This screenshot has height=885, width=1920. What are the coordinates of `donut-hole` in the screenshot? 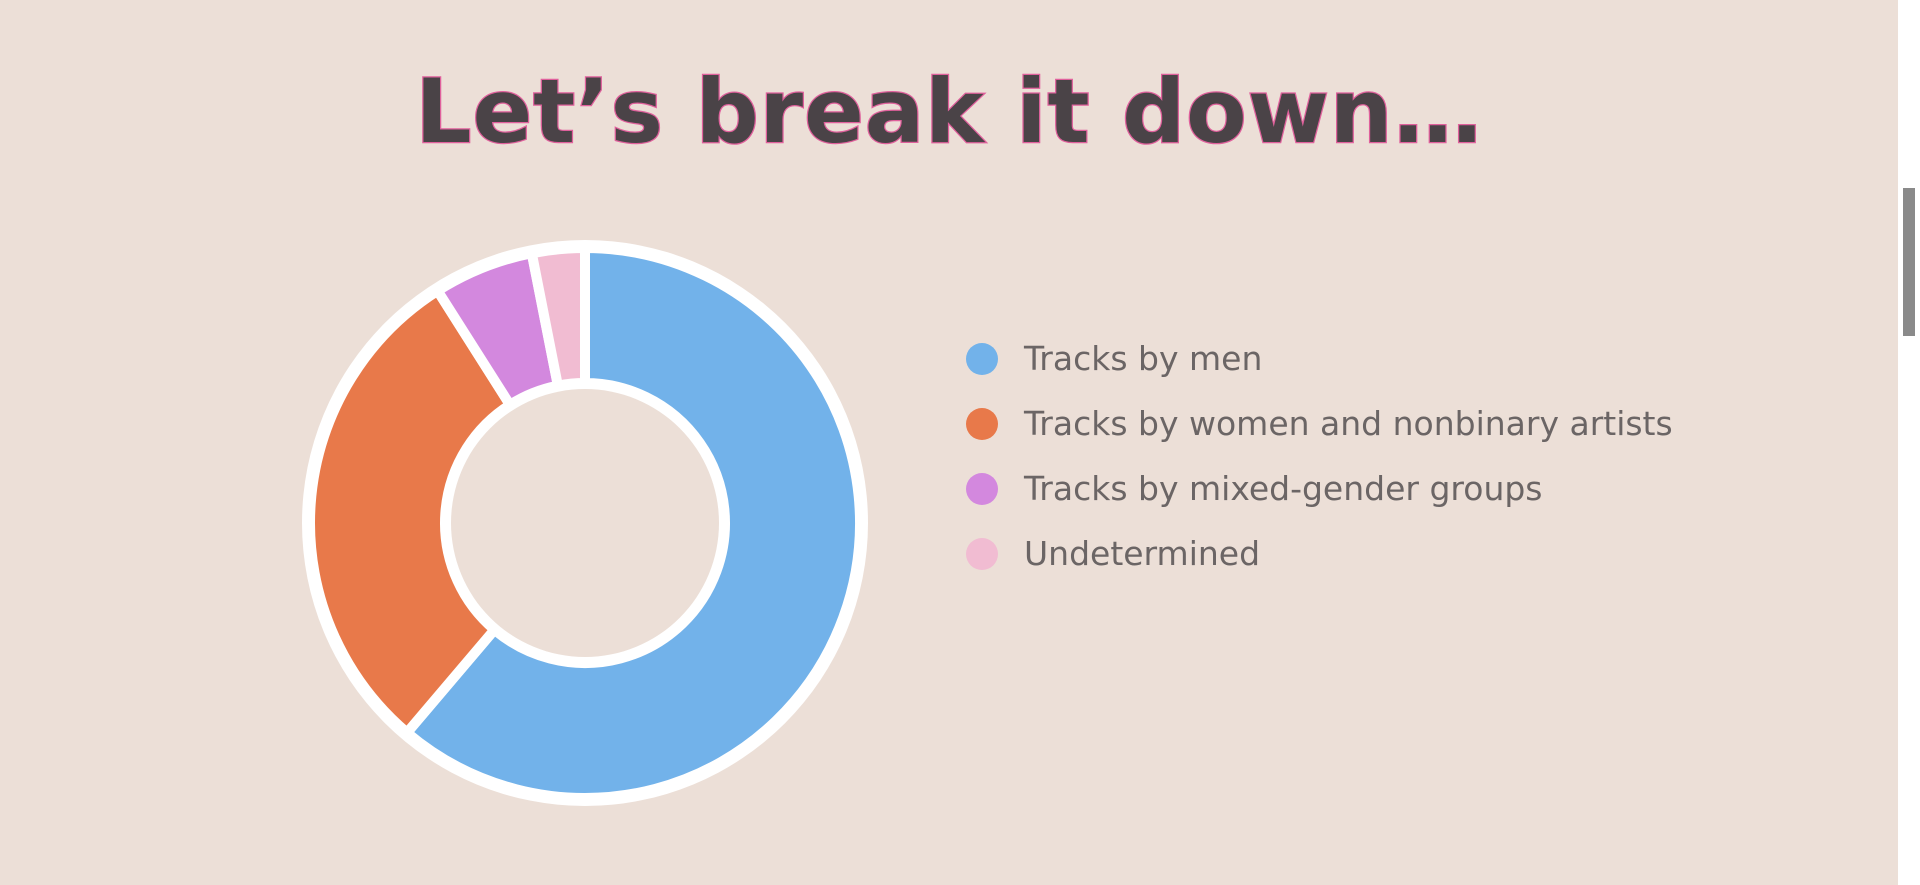 It's located at (585, 523).